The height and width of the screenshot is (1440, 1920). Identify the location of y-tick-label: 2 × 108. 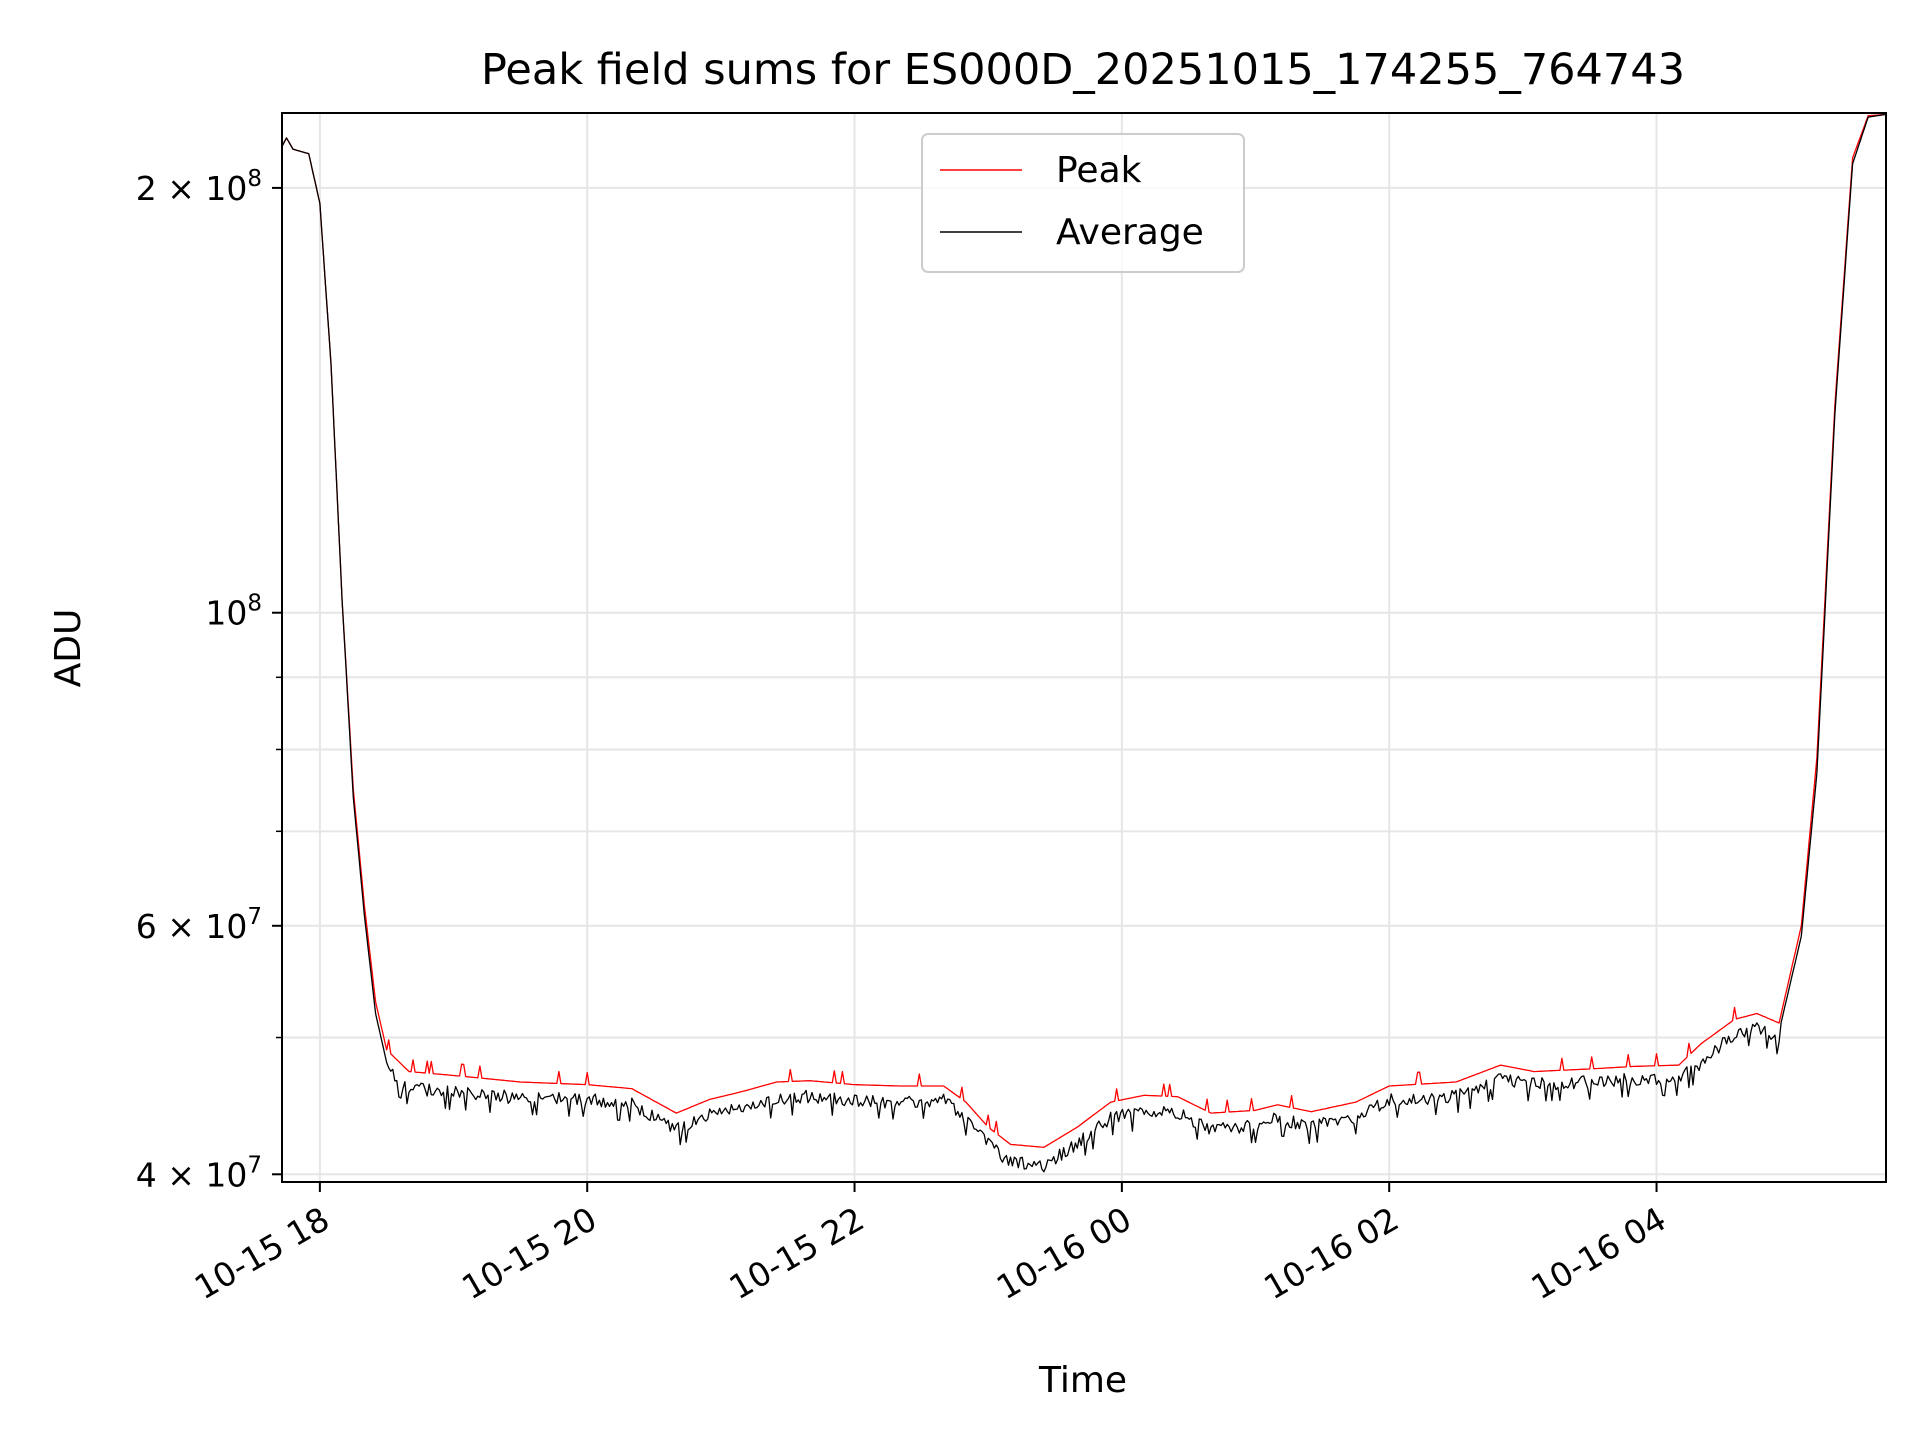
(199, 187).